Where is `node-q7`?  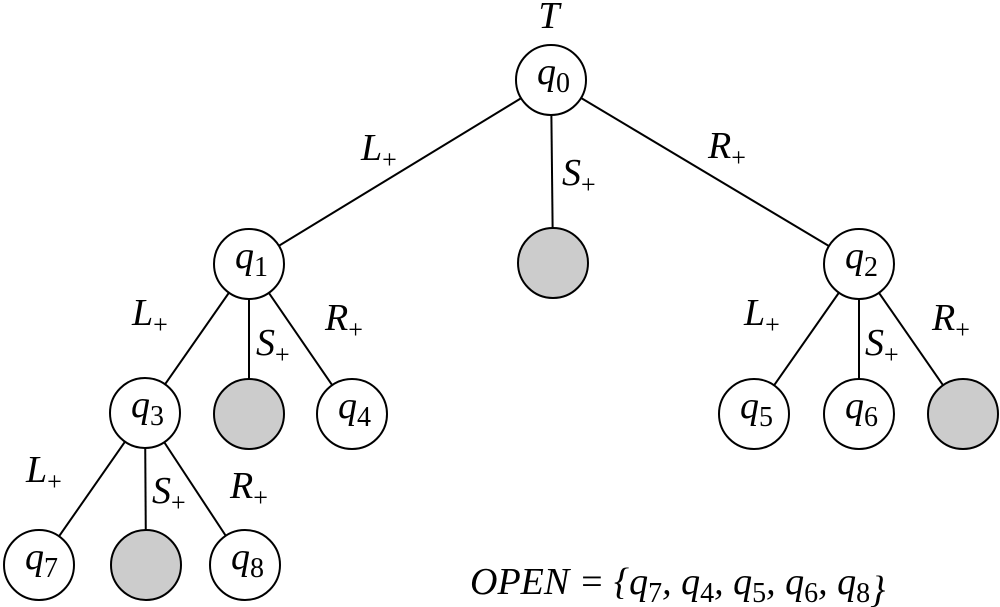 node-q7 is located at coordinates (39, 565).